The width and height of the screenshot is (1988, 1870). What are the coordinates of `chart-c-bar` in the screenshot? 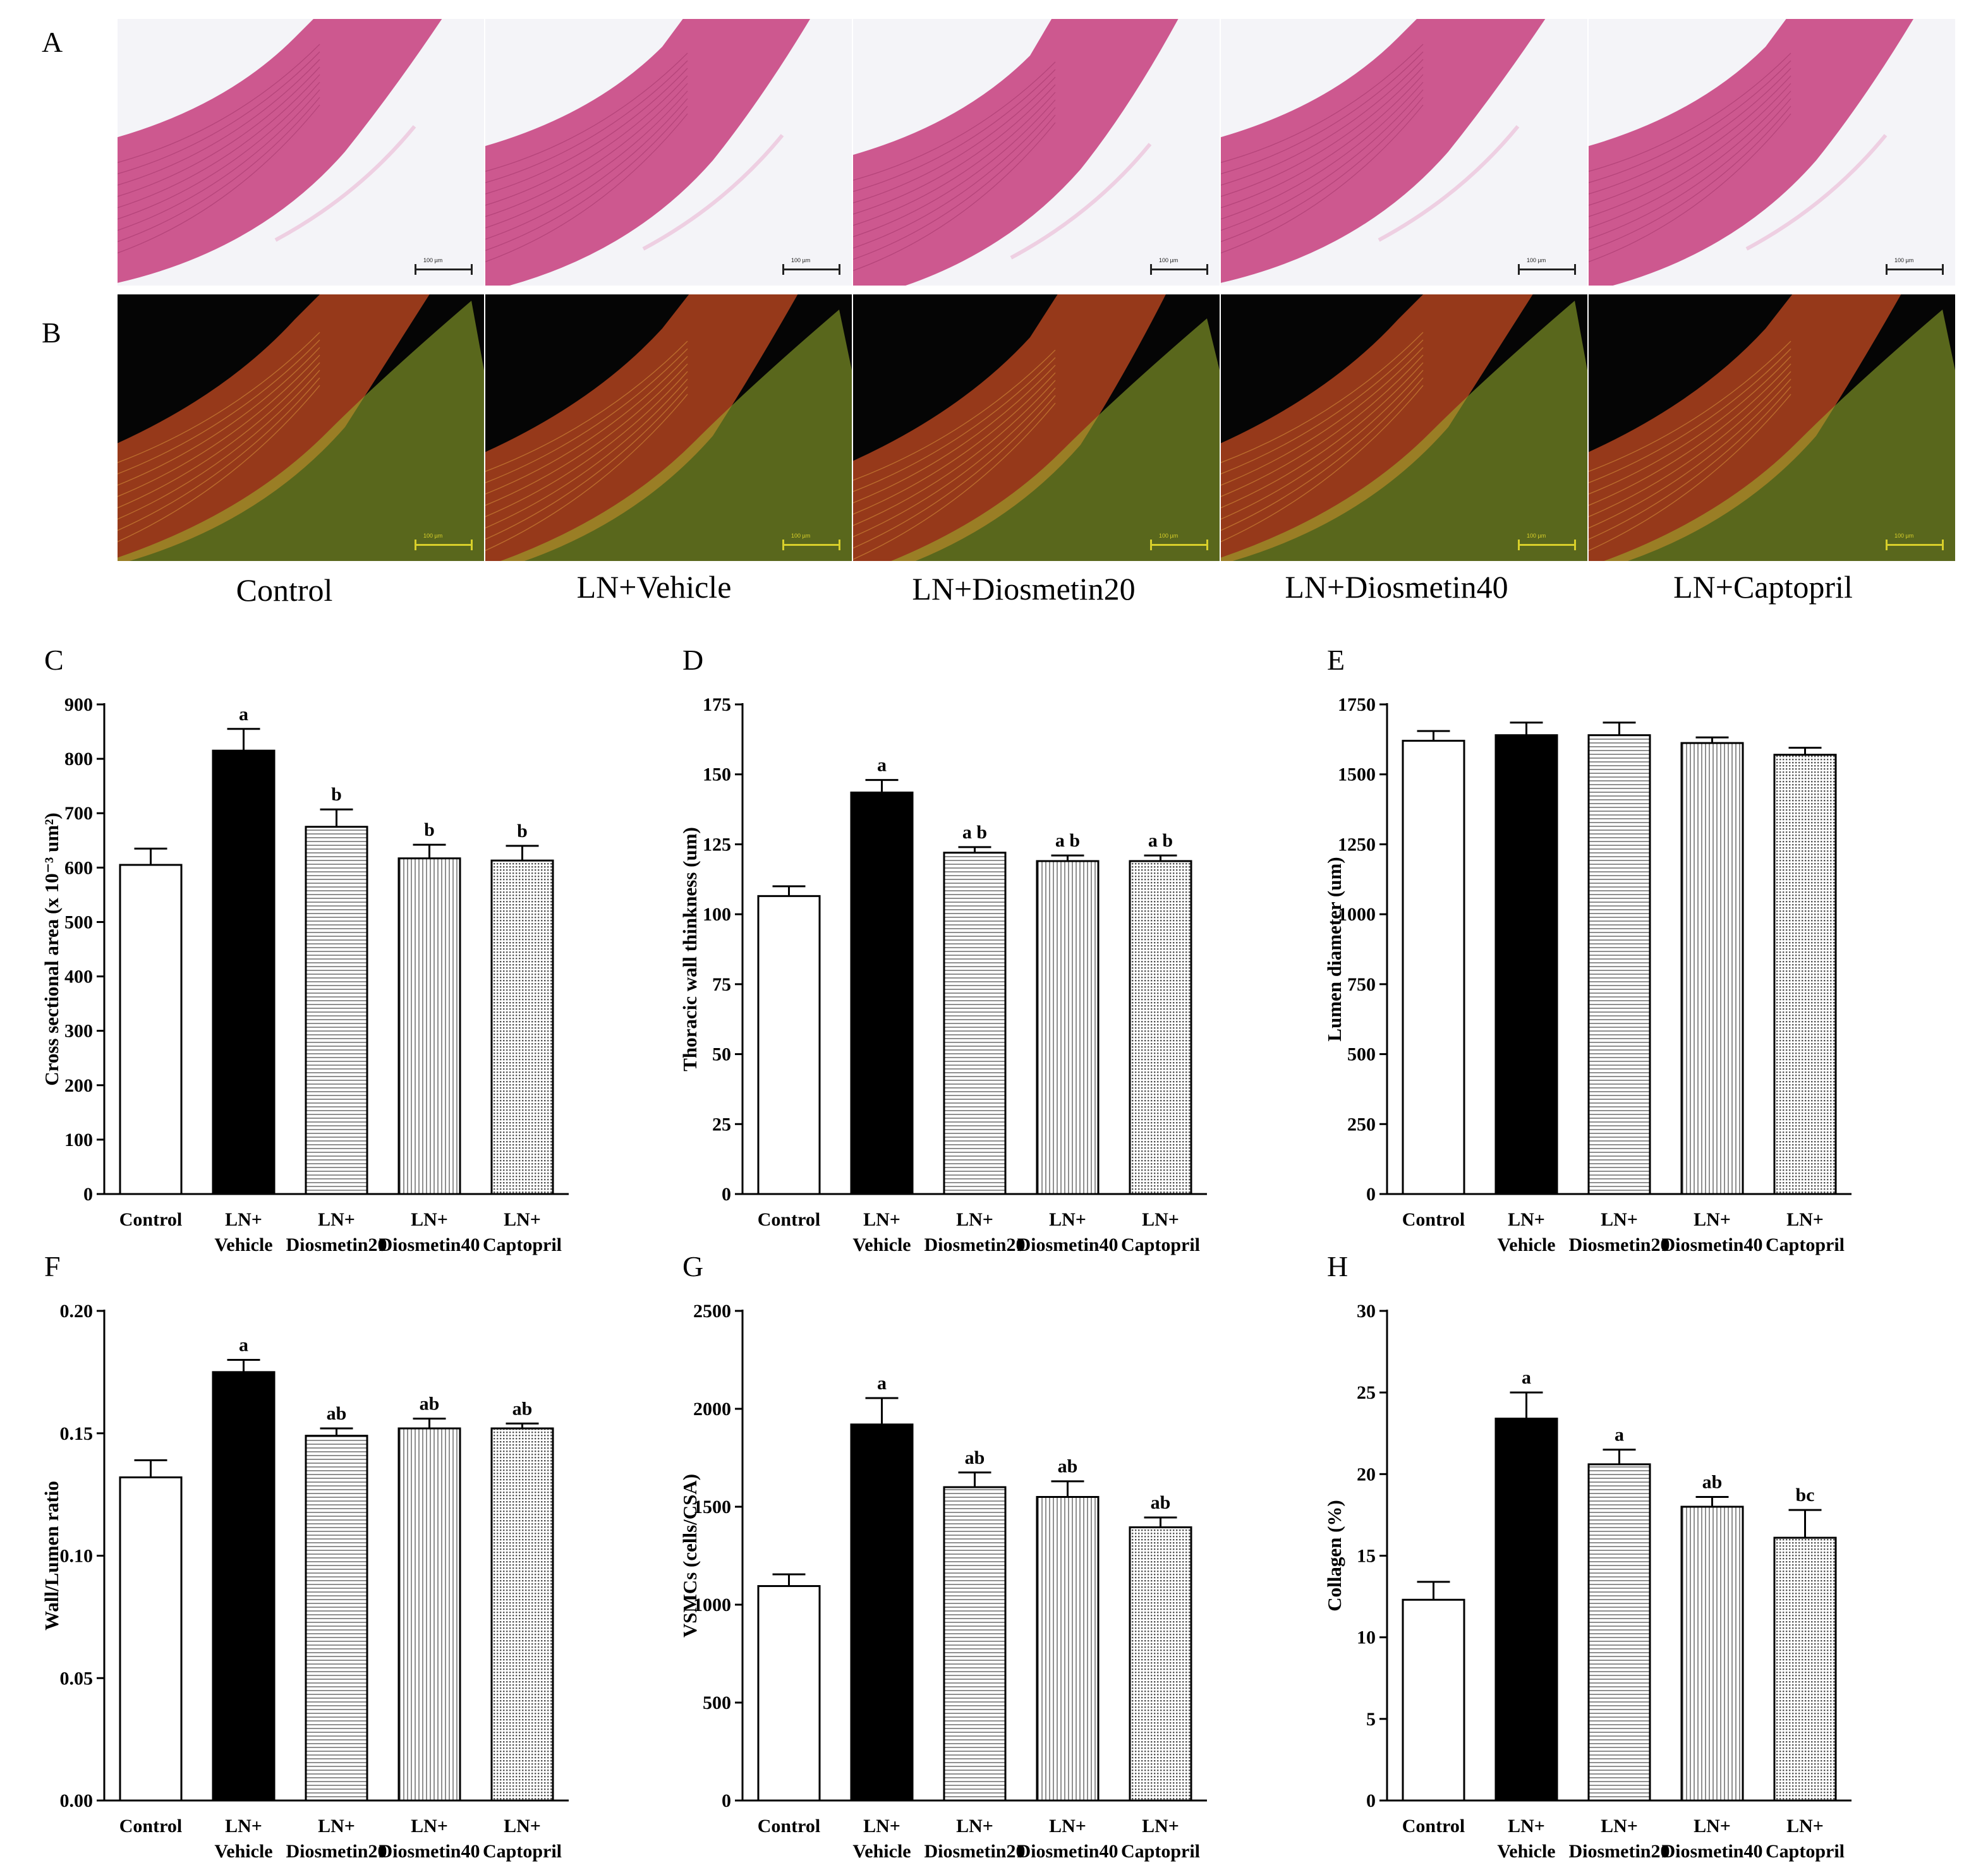 It's located at (522, 1027).